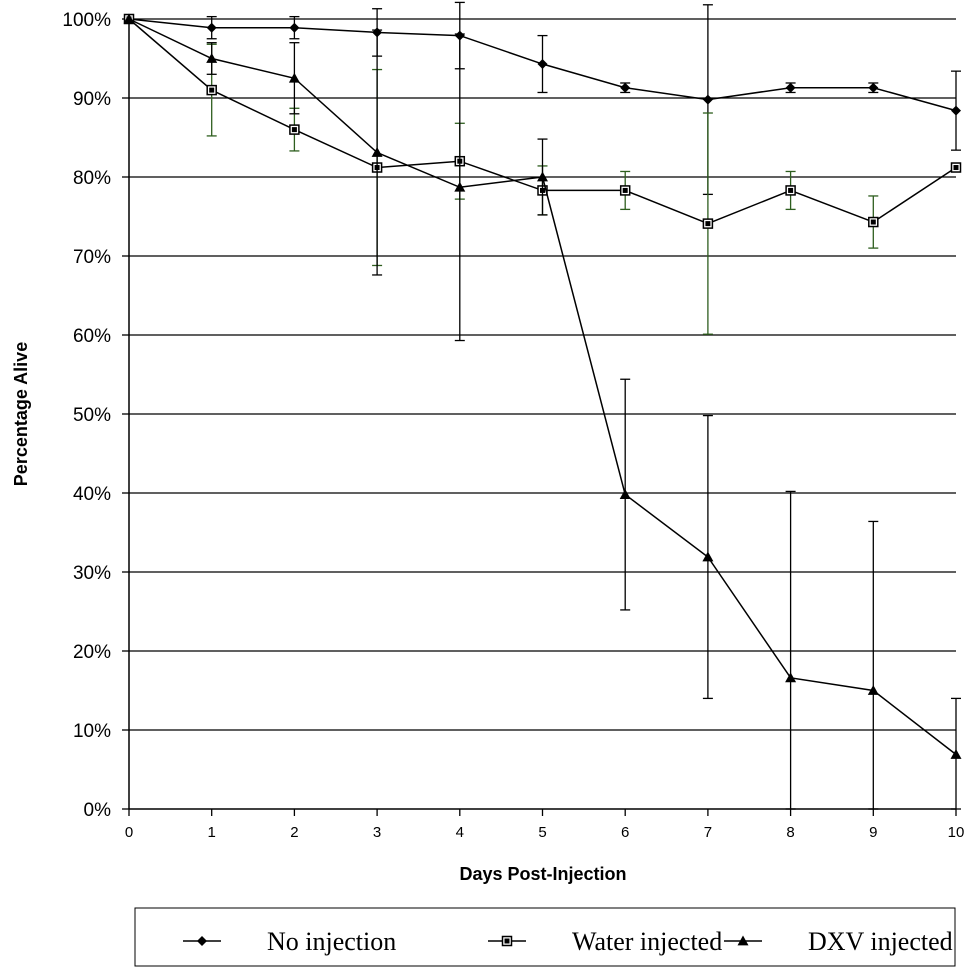  What do you see at coordinates (331, 941) in the screenshot?
I see `legend-label: No injection` at bounding box center [331, 941].